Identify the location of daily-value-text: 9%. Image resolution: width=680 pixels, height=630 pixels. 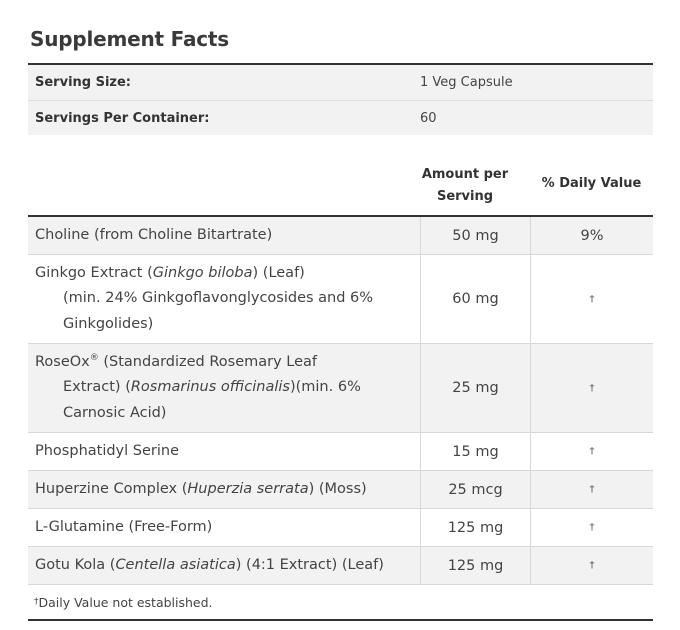
(592, 235).